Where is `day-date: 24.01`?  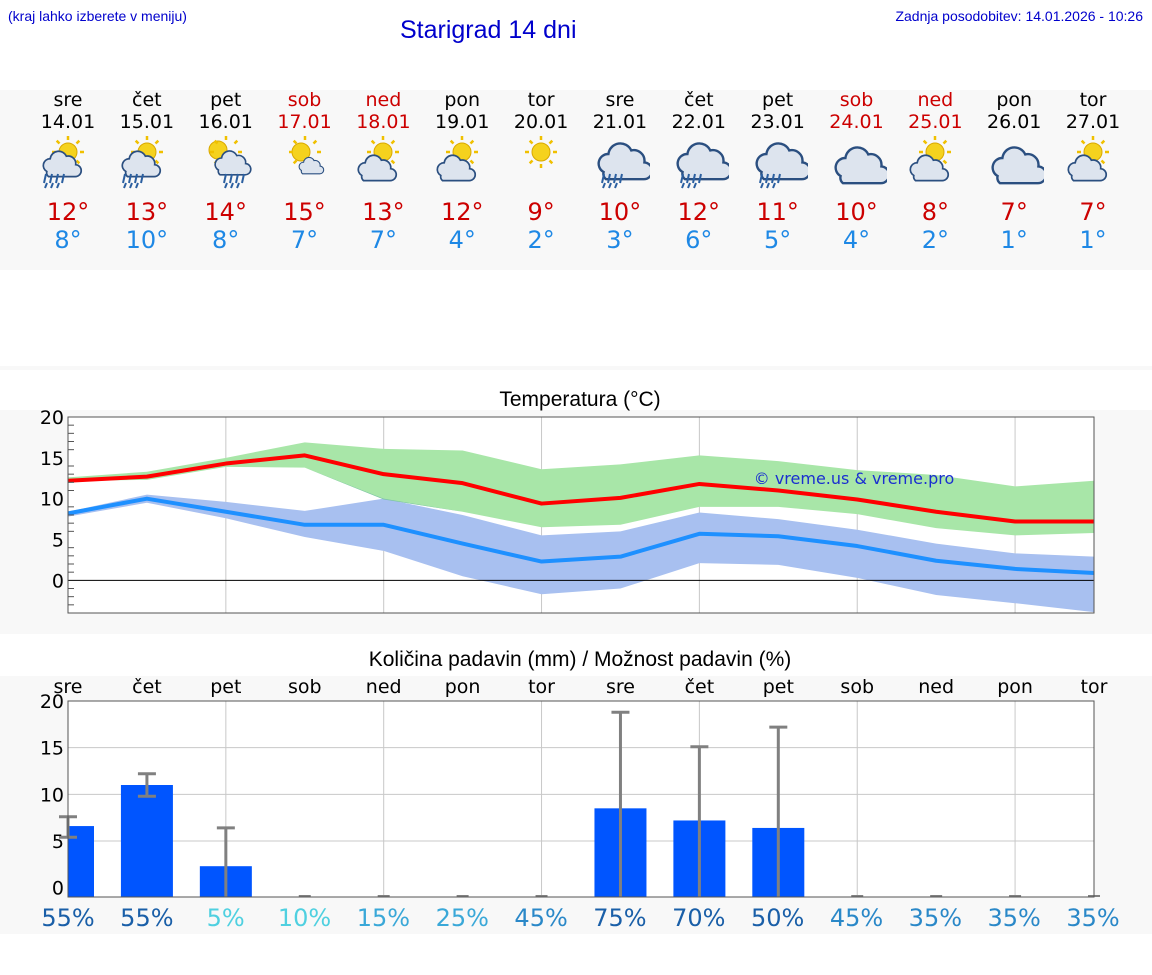 day-date: 24.01 is located at coordinates (856, 122).